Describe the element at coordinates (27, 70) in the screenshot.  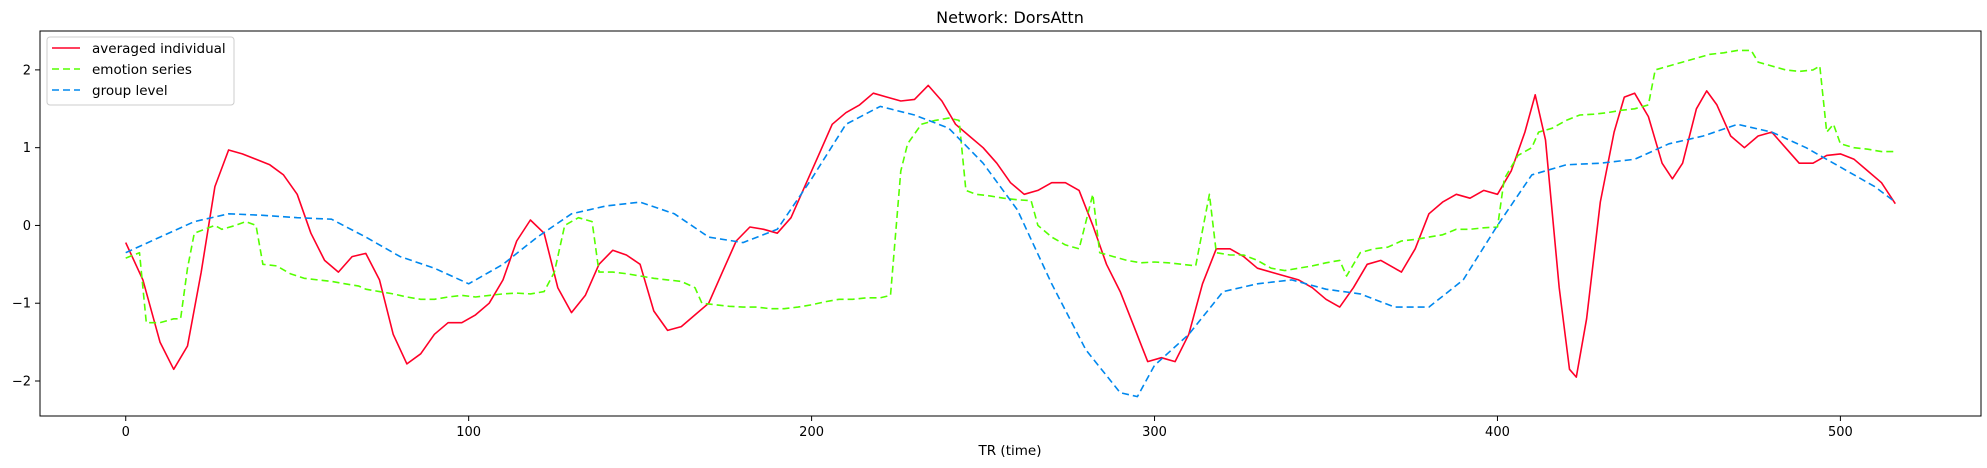
I see `y-tick-label: 2` at that location.